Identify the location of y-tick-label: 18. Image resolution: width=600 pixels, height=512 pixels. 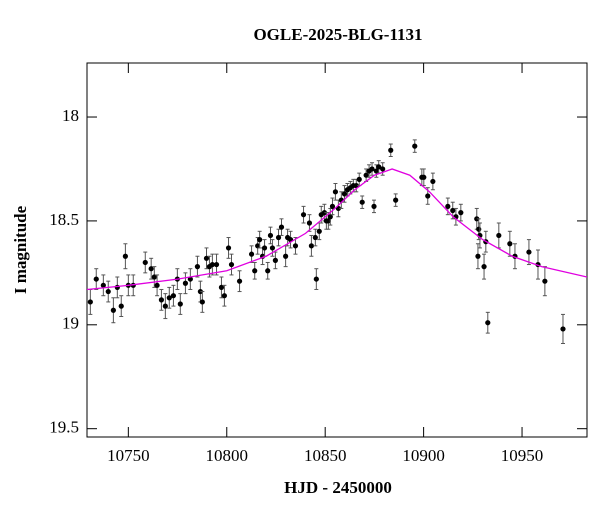
(70, 115).